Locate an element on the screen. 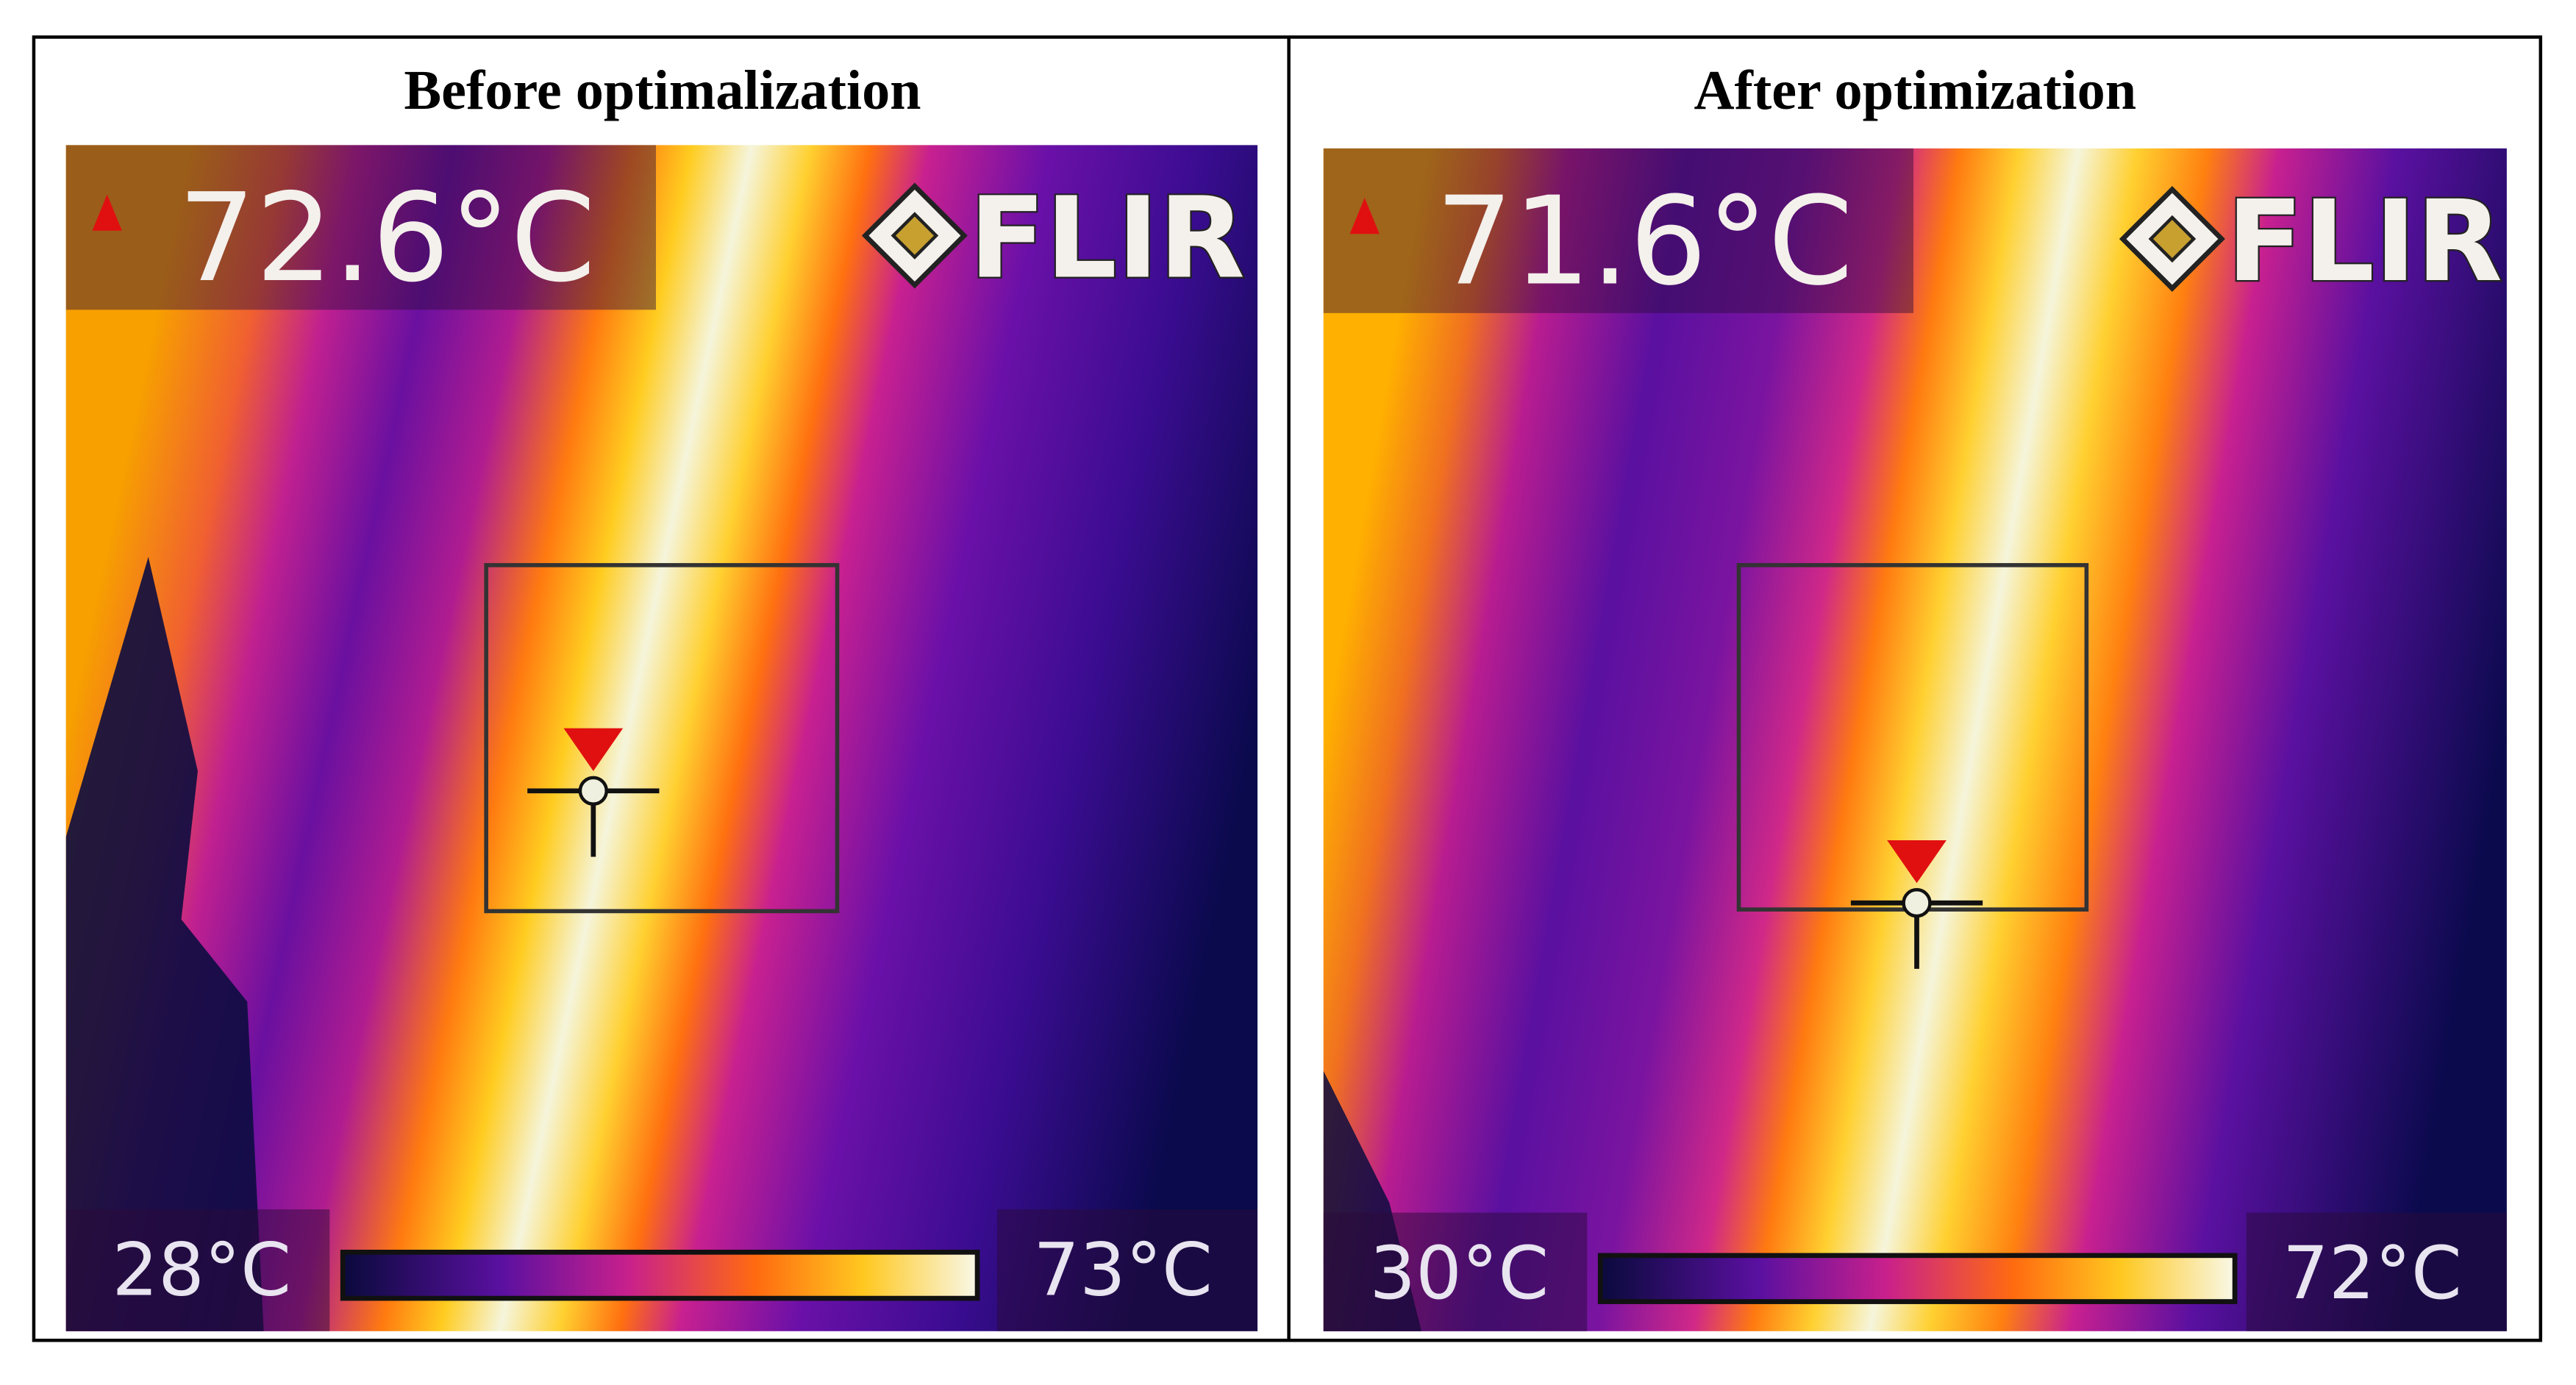 This screenshot has height=1385, width=2576. scale-min: 28°C is located at coordinates (201, 1270).